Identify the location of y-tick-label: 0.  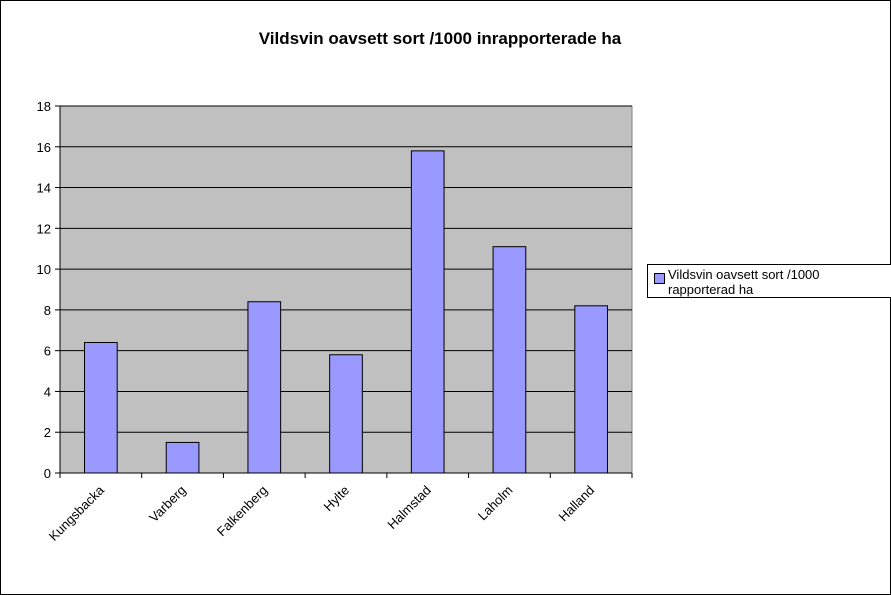
(47, 473).